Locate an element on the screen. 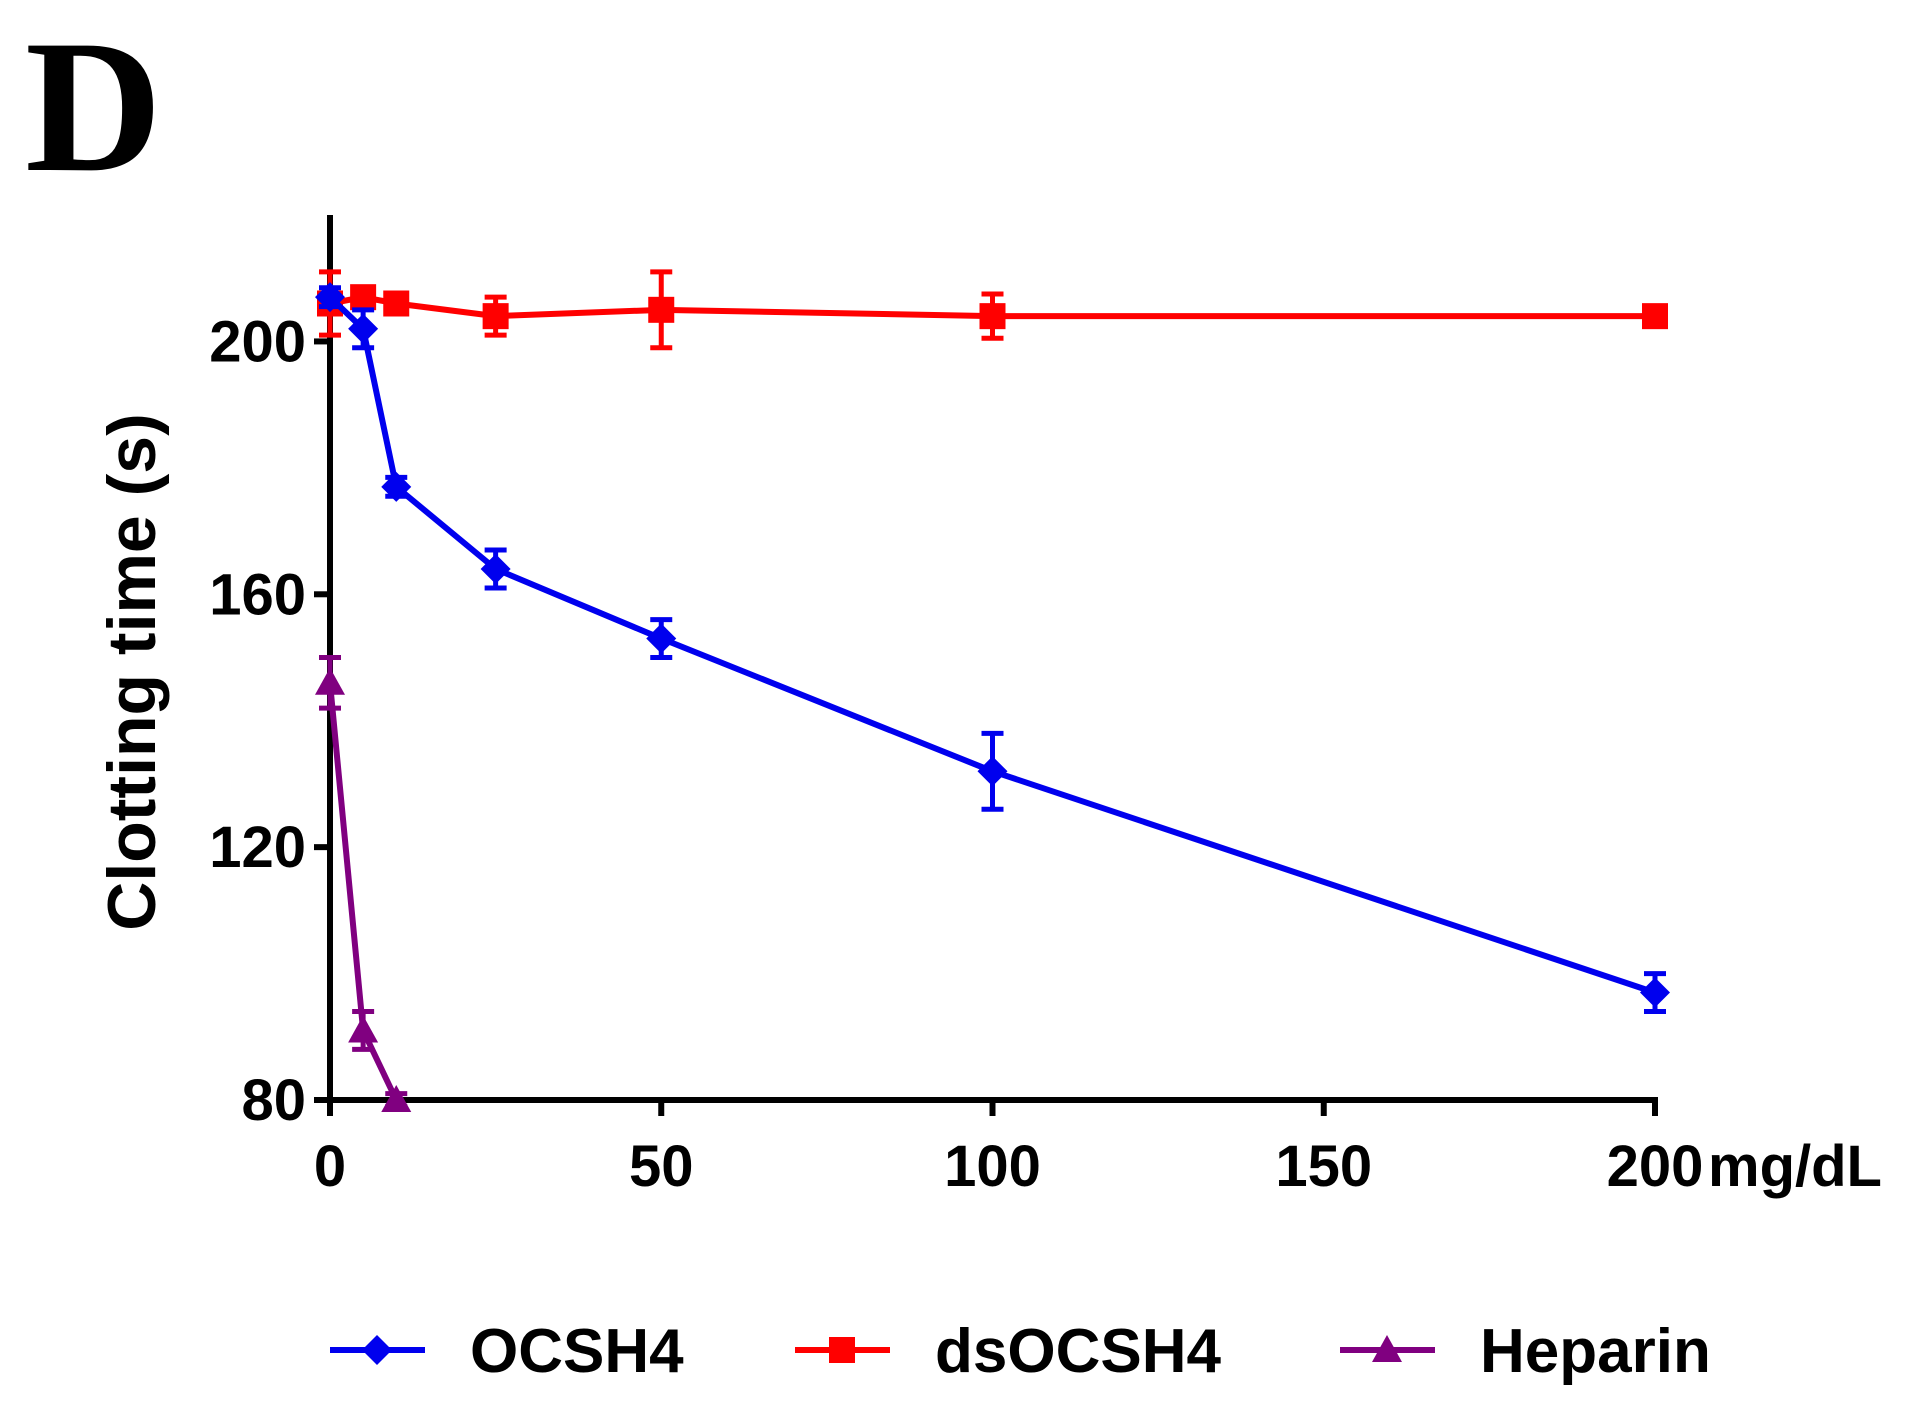  panel-label: D is located at coordinates (93, 107).